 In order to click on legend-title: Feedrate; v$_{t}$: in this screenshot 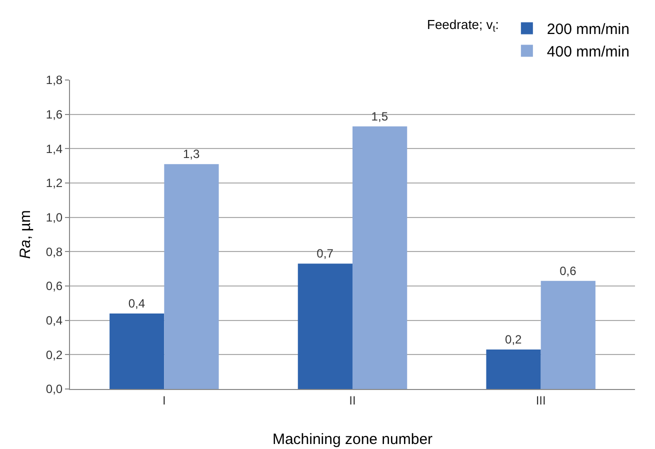, I will do `click(463, 25)`.